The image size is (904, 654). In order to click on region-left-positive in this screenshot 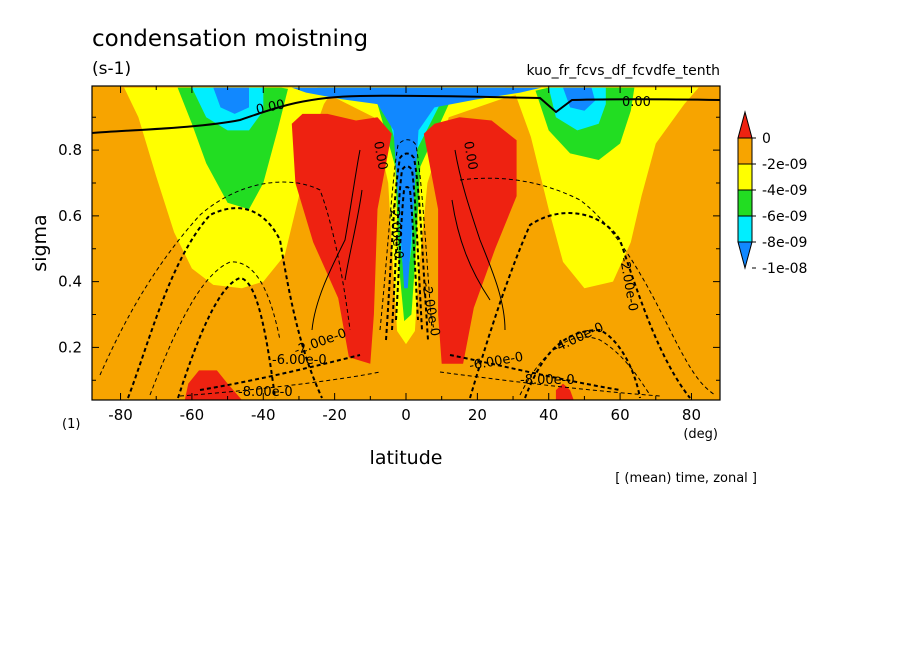, I will do `click(341, 238)`.